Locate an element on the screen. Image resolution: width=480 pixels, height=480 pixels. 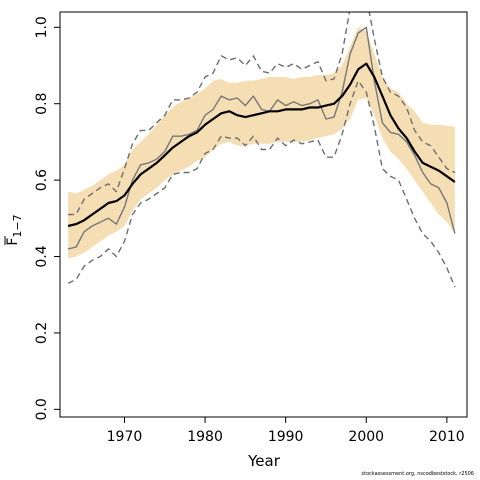
x-tick-label: 1980 is located at coordinates (205, 437).